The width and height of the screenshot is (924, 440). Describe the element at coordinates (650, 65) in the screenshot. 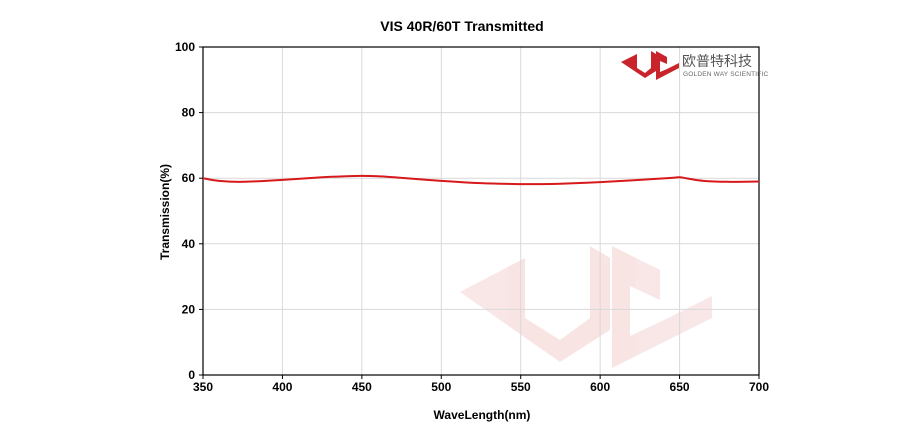

I see `brand-mark-icon` at that location.